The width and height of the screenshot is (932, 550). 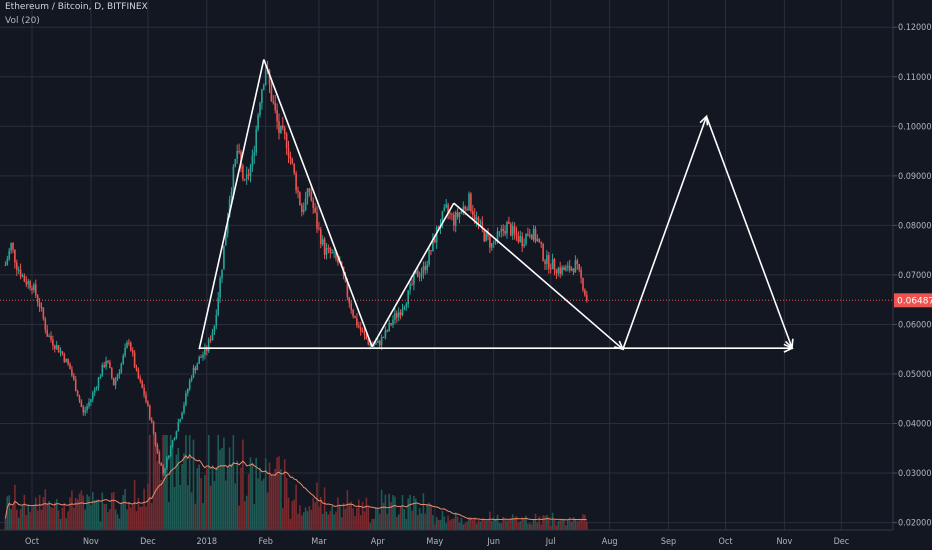 What do you see at coordinates (842, 542) in the screenshot?
I see `time-tick-label: Dec` at bounding box center [842, 542].